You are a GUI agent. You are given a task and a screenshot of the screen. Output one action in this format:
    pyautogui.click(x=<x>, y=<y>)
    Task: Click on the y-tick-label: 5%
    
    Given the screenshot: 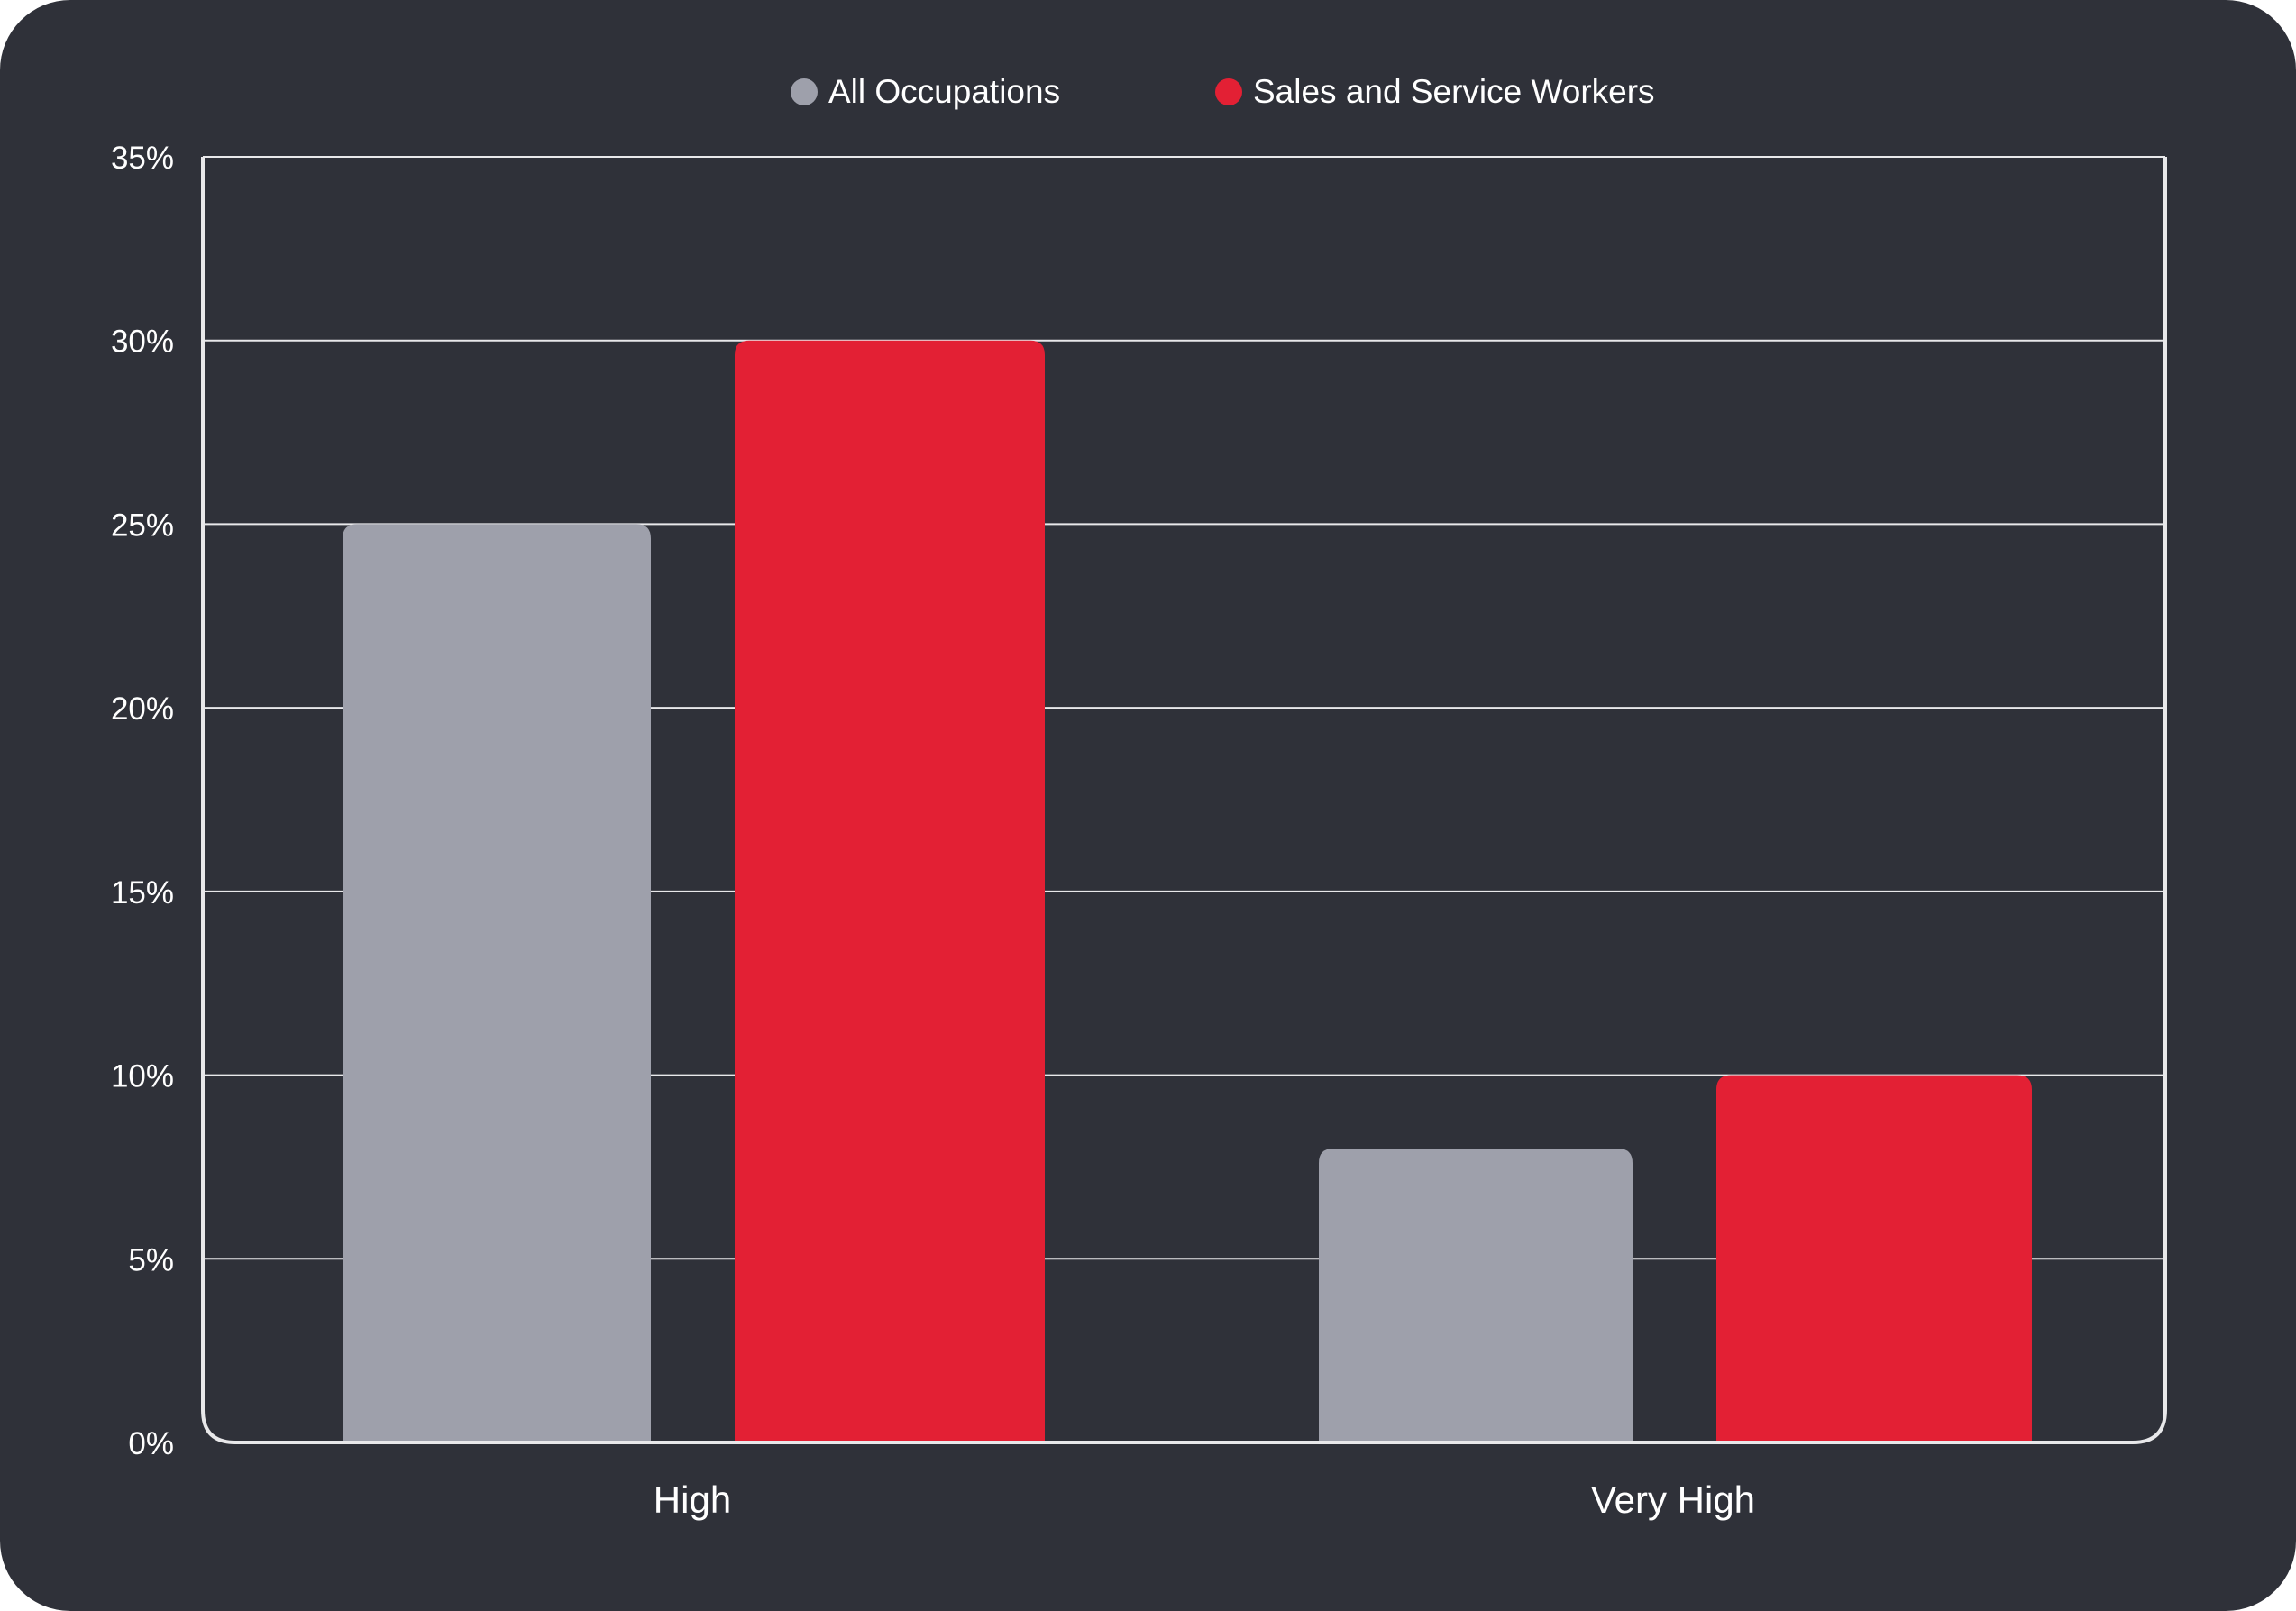 What is the action you would take?
    pyautogui.click(x=151, y=1260)
    